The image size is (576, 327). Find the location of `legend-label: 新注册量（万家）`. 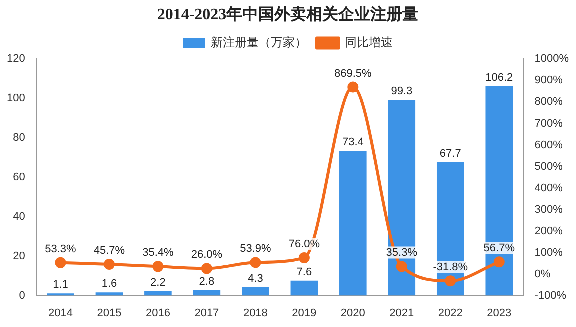

legend-label: 新注册量（万家） is located at coordinates (259, 43).